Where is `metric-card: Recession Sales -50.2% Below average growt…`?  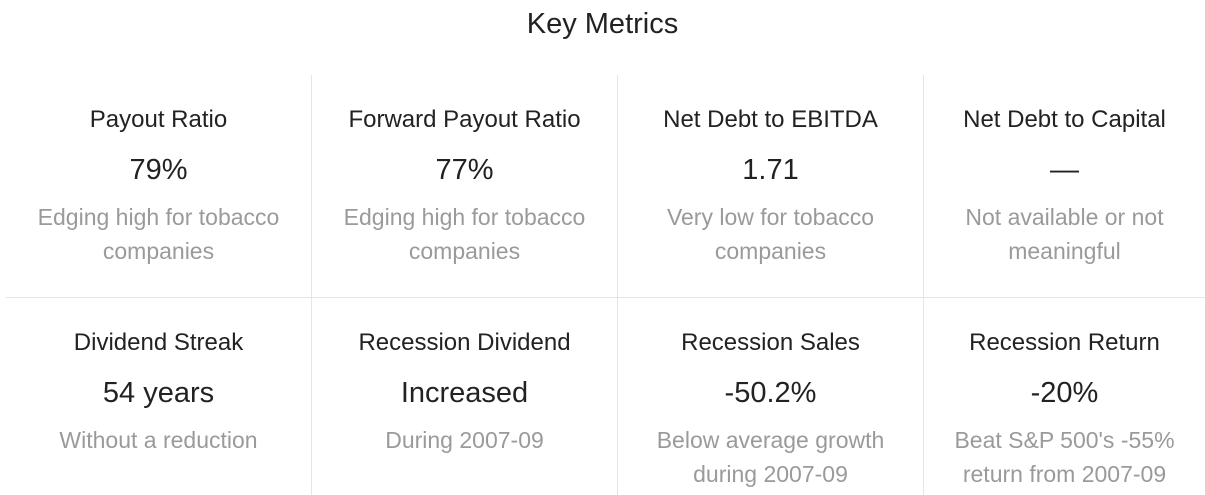 metric-card: Recession Sales -50.2% Below average growt… is located at coordinates (771, 396).